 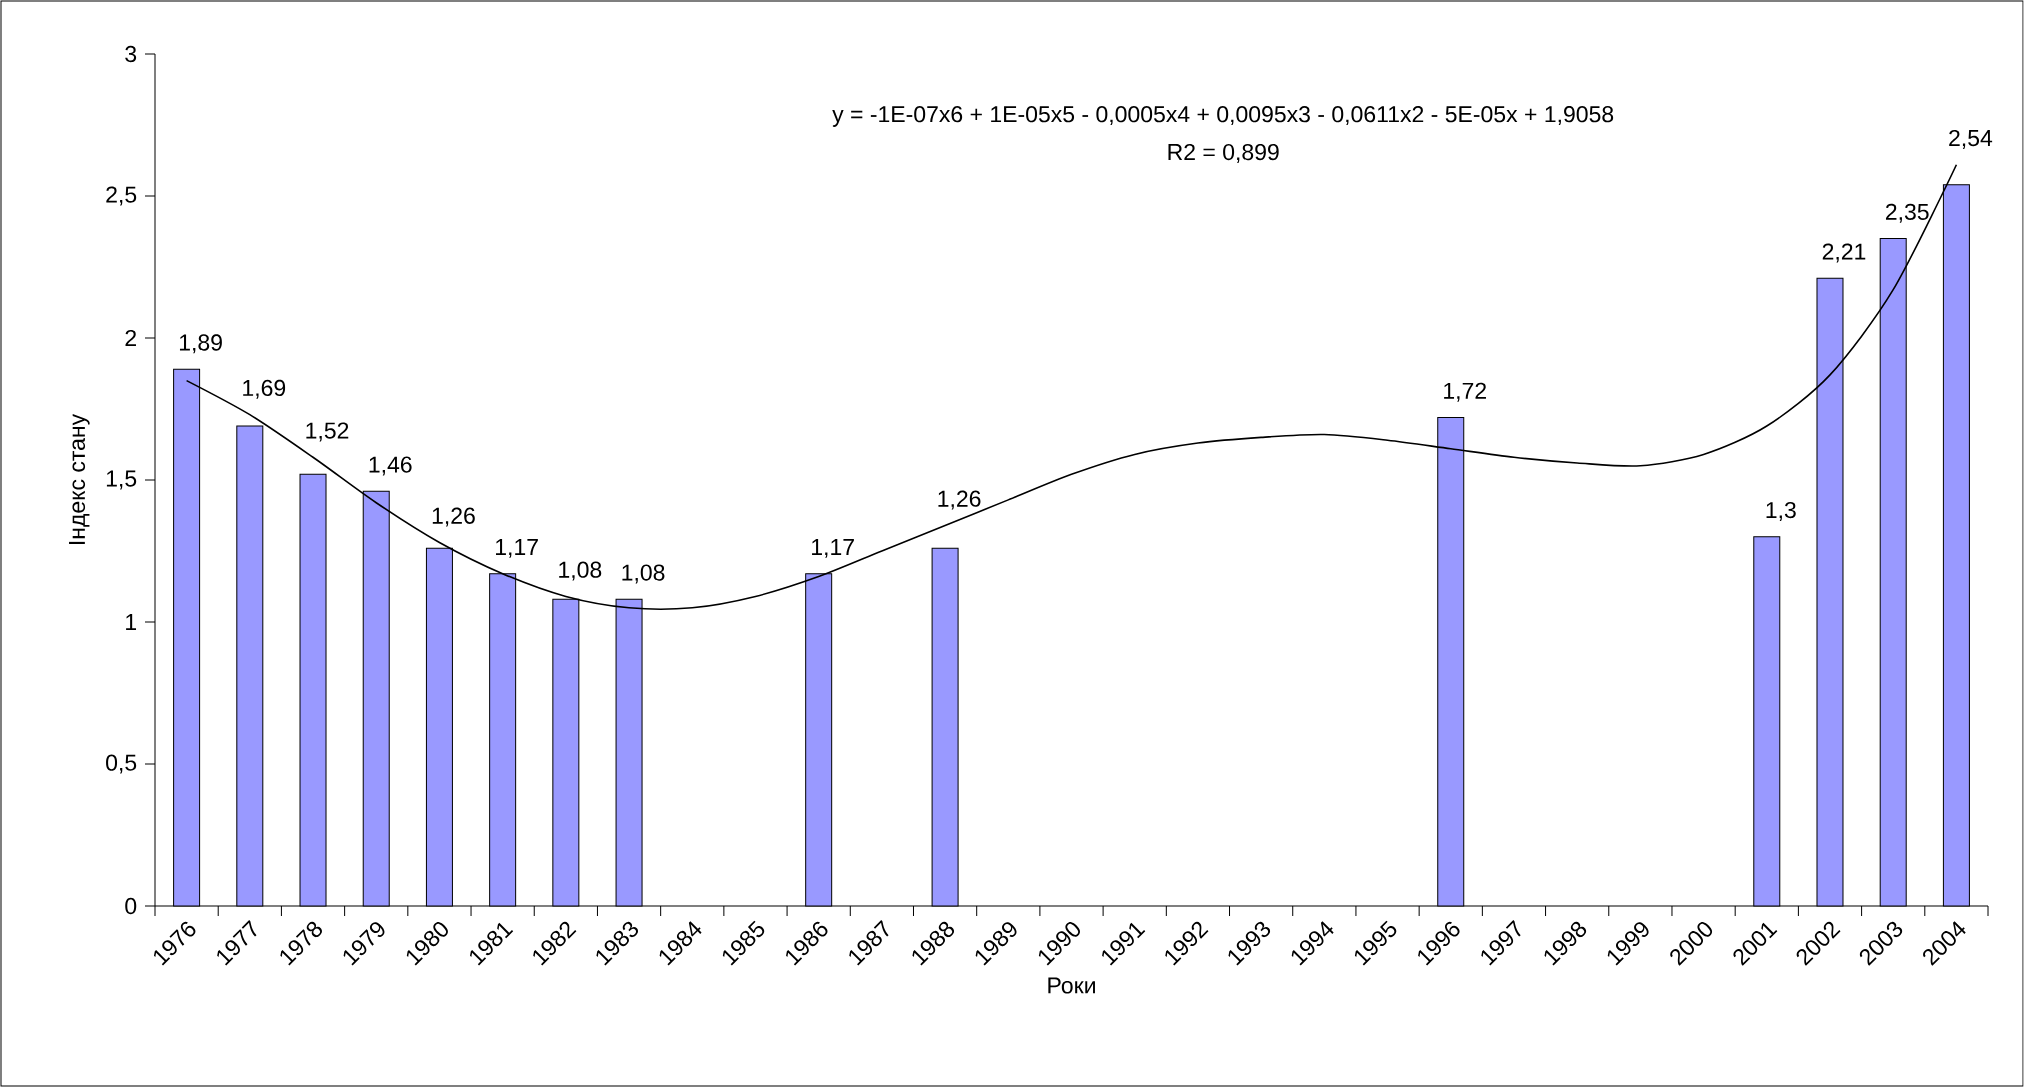 I want to click on data-label: 1,89, so click(x=200, y=344).